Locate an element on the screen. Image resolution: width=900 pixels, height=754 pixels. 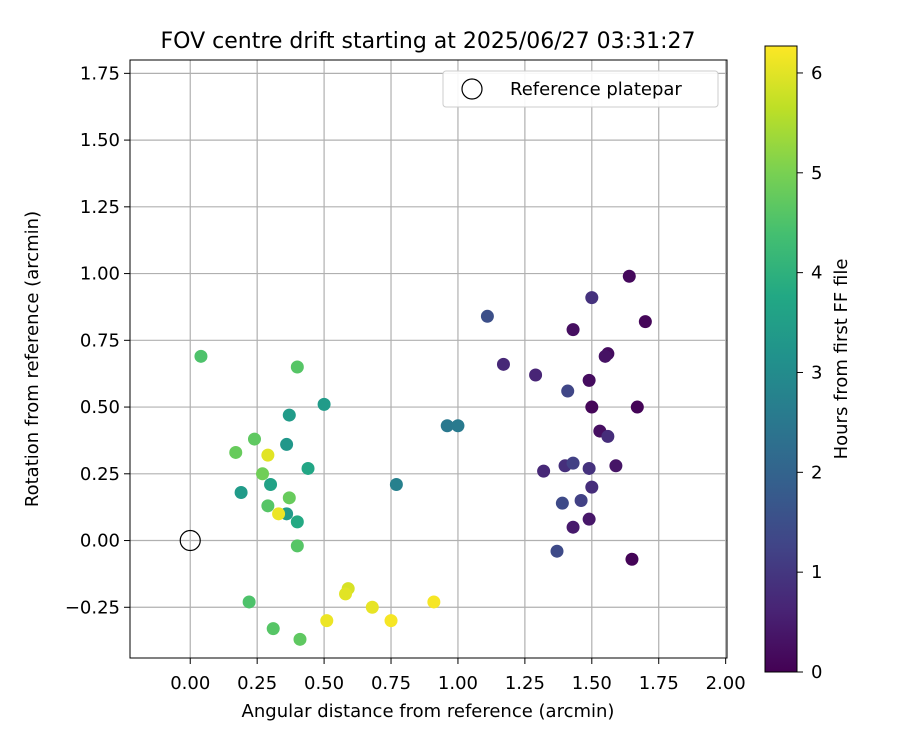
legend-box is located at coordinates (580, 89).